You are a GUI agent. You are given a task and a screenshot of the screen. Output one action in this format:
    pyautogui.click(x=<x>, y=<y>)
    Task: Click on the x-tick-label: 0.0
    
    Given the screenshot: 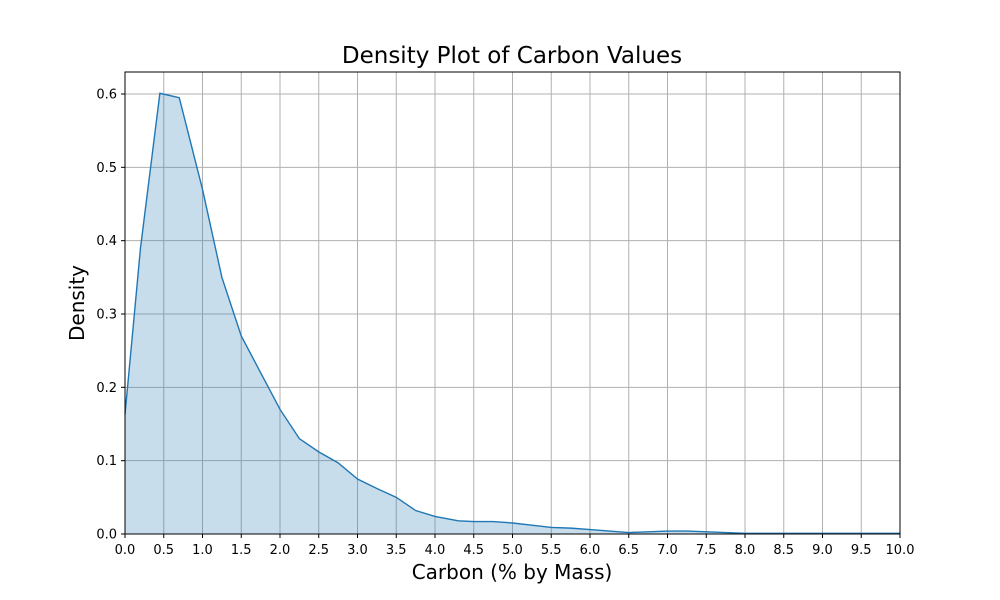 What is the action you would take?
    pyautogui.click(x=125, y=550)
    